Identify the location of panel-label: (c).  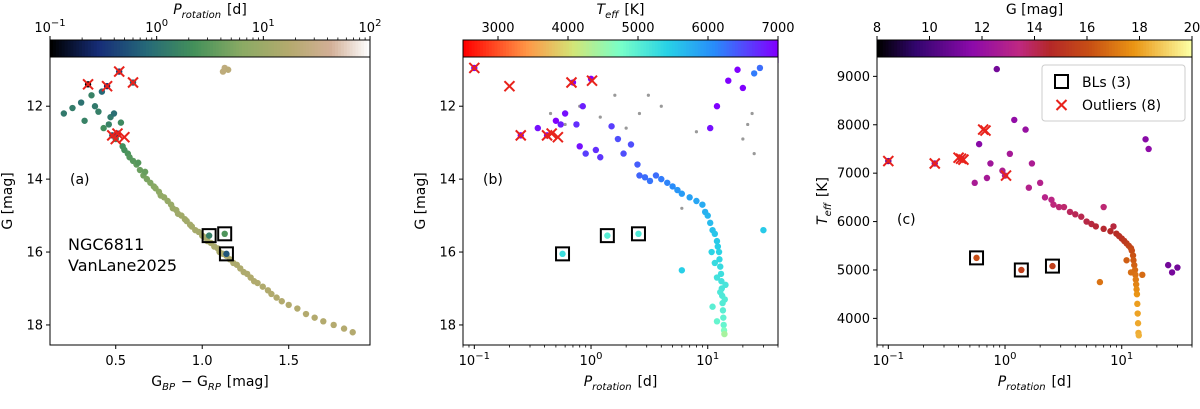
(906, 220).